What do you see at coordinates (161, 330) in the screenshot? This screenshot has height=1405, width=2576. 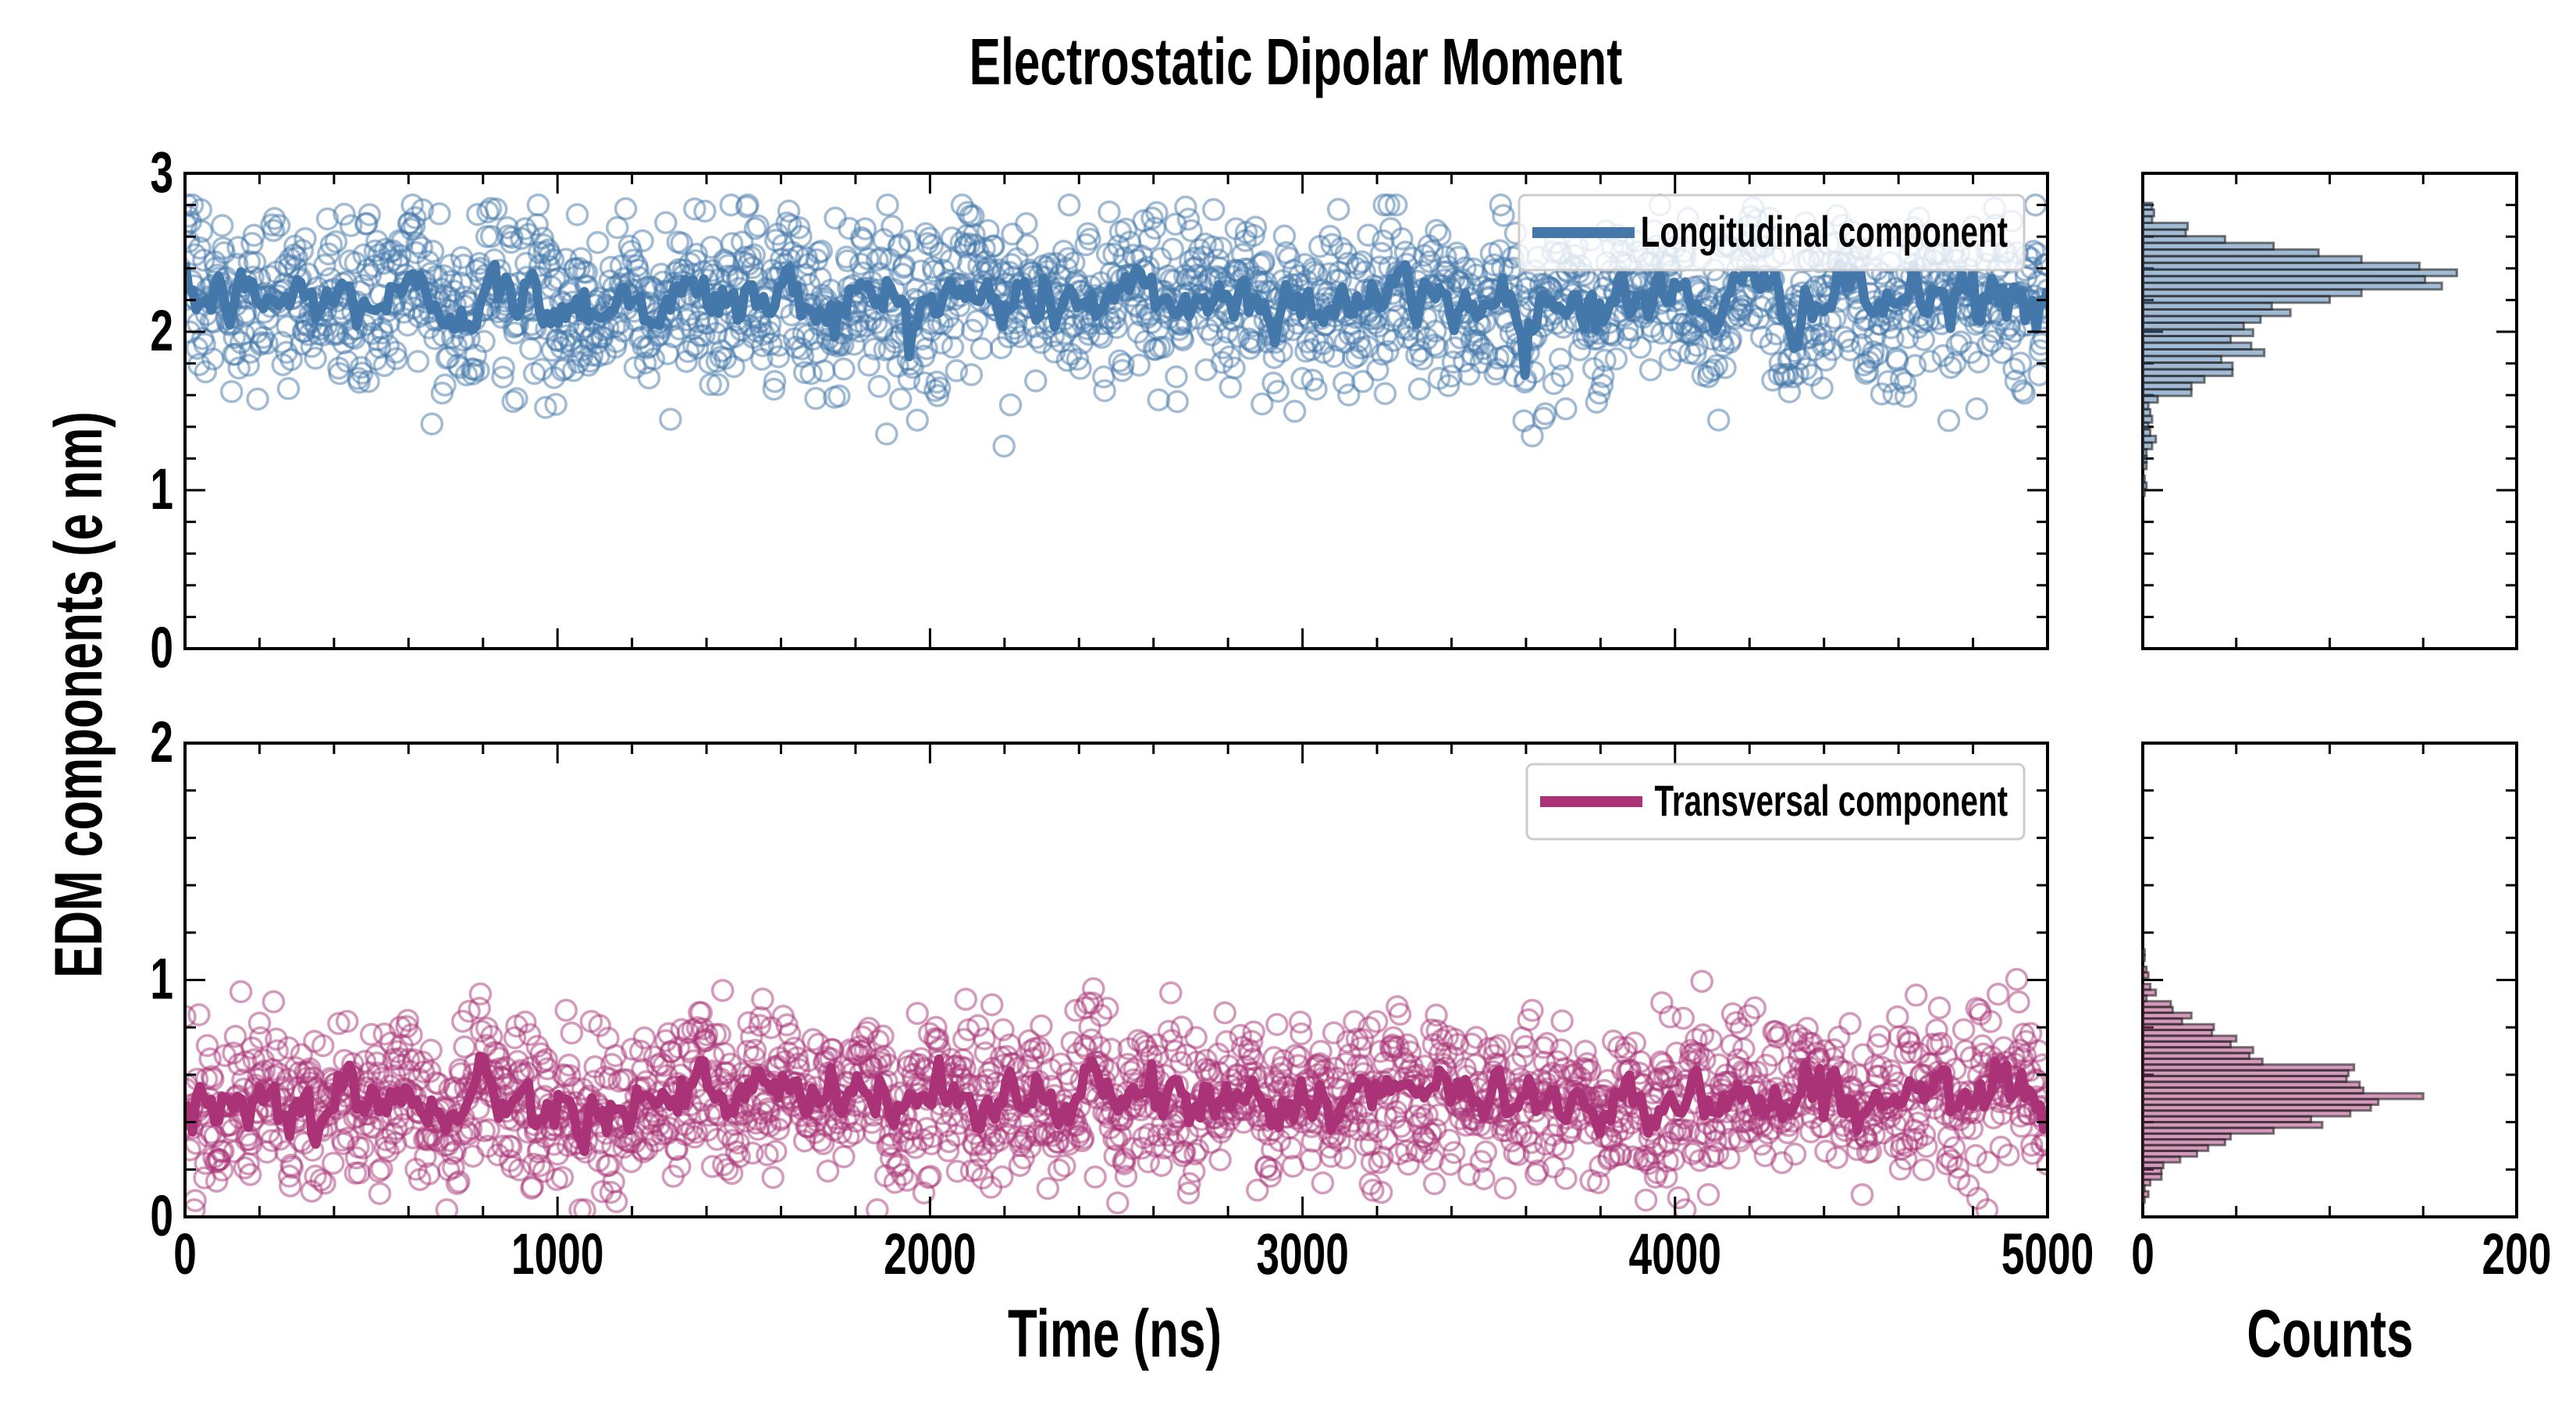 I see `y-tick-label: 2` at bounding box center [161, 330].